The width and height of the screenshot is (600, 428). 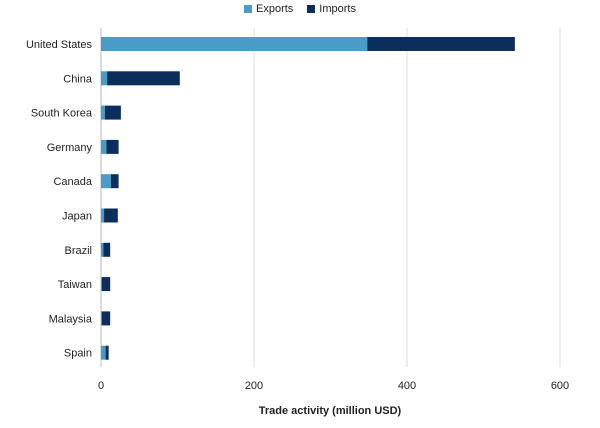 What do you see at coordinates (112, 112) in the screenshot?
I see `bar-imports-south-korea` at bounding box center [112, 112].